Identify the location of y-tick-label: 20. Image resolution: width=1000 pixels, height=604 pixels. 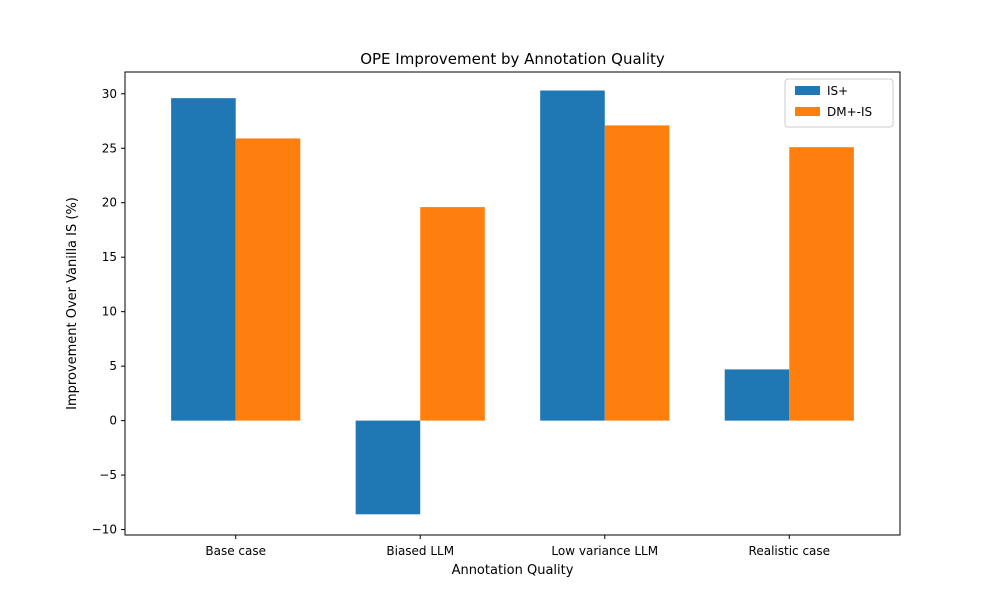
(109, 203).